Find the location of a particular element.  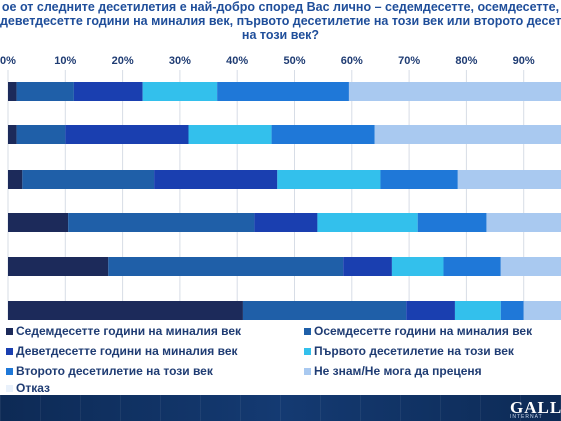

bar-segment-row6-series1 is located at coordinates (125, 310).